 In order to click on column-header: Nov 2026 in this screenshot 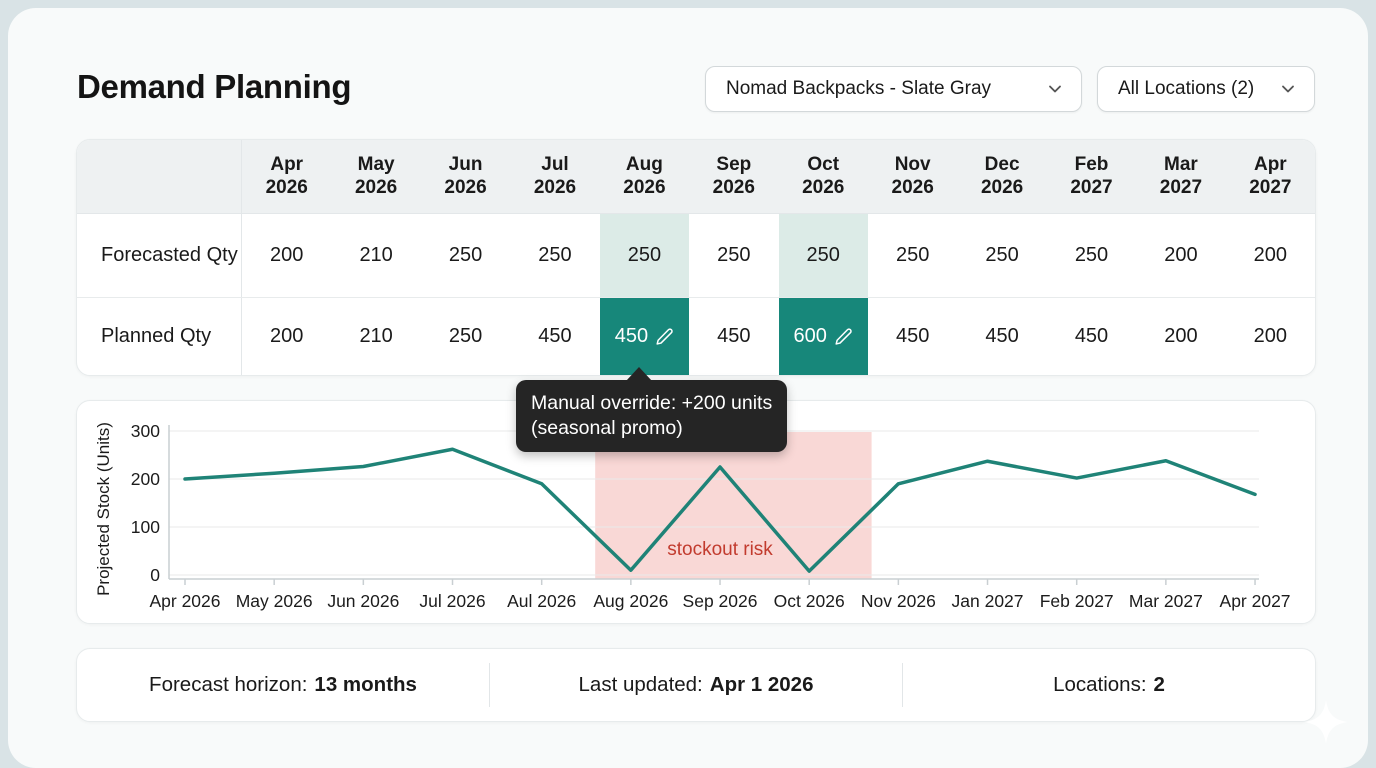, I will do `click(912, 175)`.